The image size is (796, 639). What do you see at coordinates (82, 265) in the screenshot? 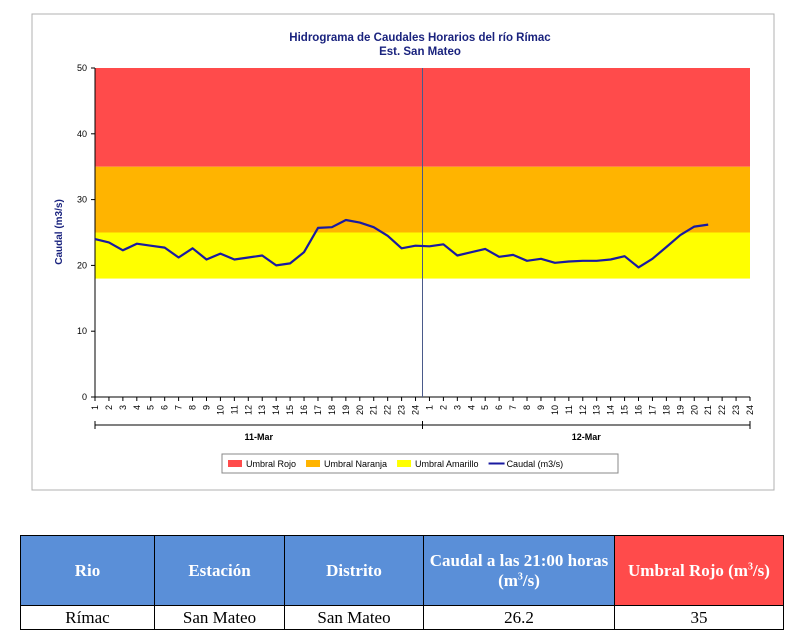
I see `y-tick-label: 20` at bounding box center [82, 265].